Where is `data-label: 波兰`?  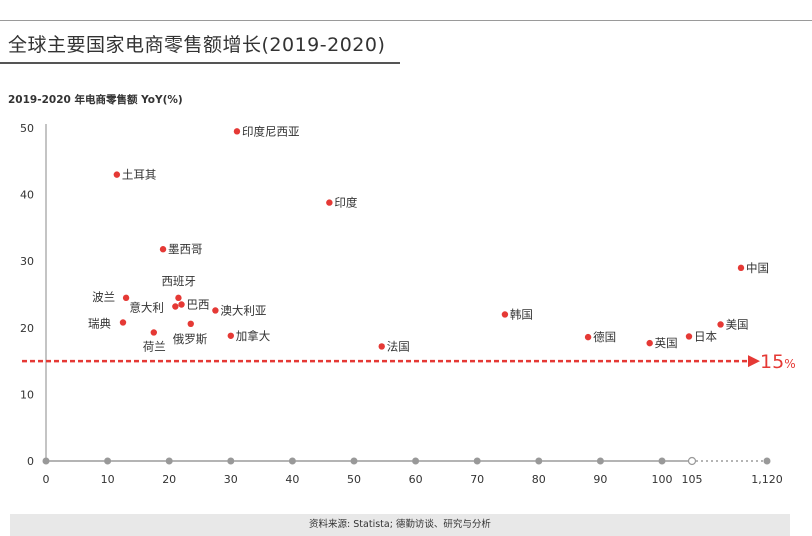 data-label: 波兰 is located at coordinates (103, 297).